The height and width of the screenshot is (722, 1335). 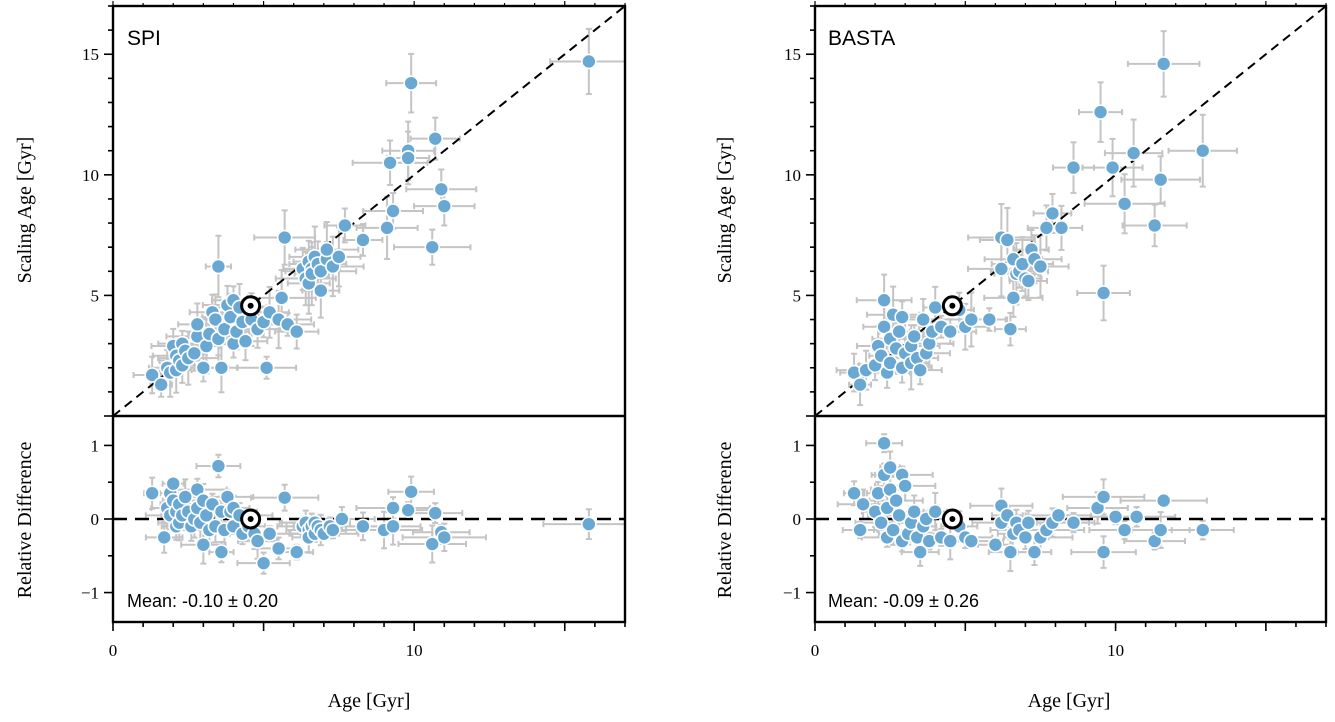 What do you see at coordinates (25, 210) in the screenshot?
I see `spi-y-axis-label-top: Scaling Age [Gyr]` at bounding box center [25, 210].